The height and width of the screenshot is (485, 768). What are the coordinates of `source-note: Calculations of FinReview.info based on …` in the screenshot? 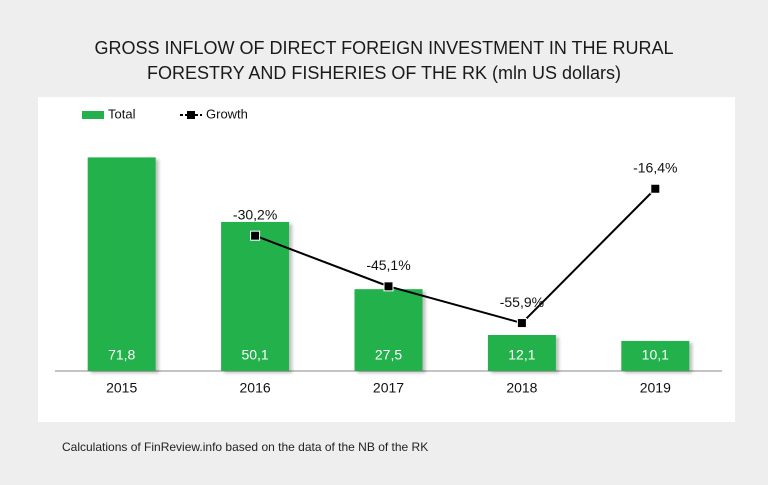 It's located at (245, 447).